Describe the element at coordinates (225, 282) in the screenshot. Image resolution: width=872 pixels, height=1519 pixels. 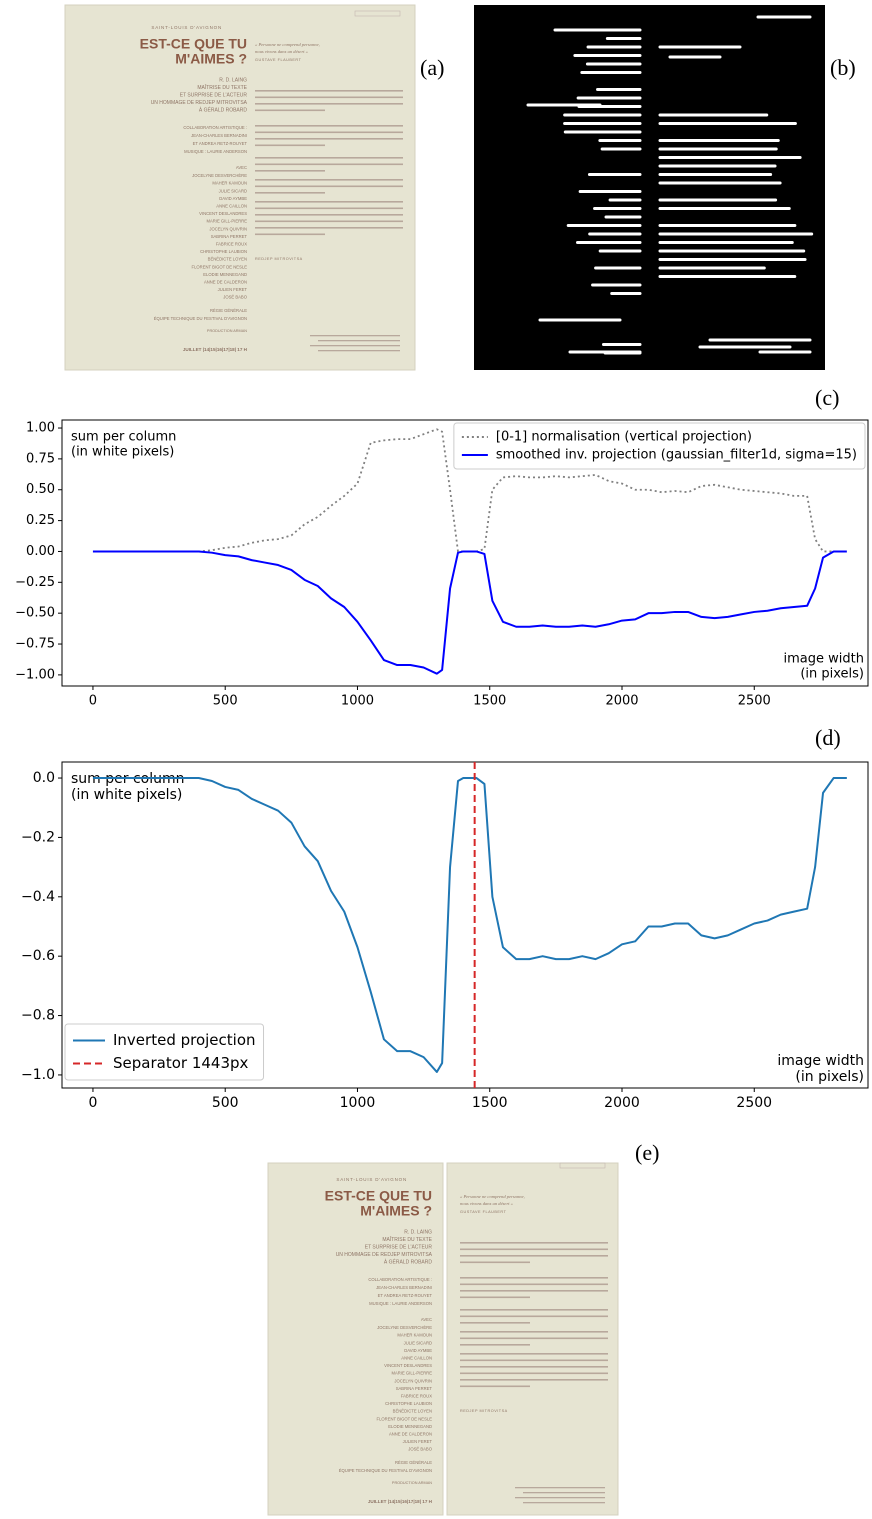
I see `poster-text: ANNE DE CALDERON` at that location.